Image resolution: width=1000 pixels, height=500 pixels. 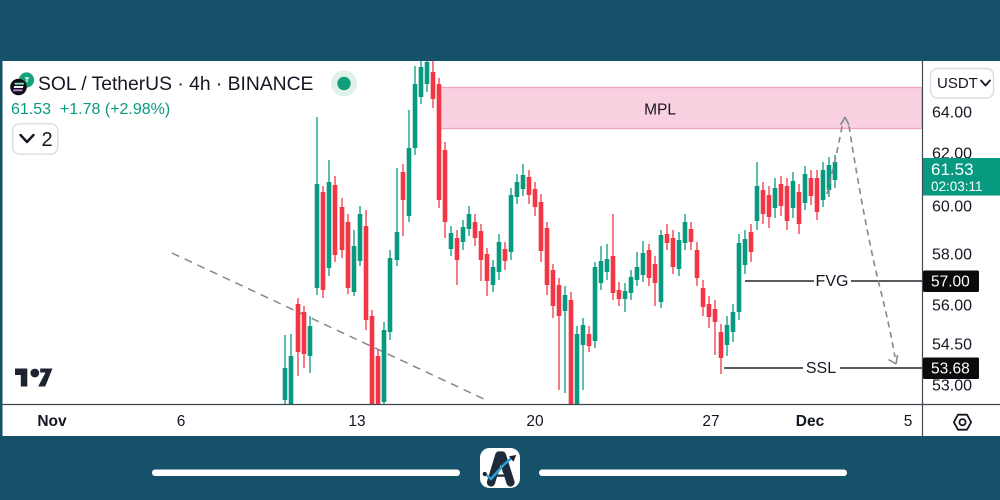 What do you see at coordinates (957, 186) in the screenshot?
I see `svg-text: 02:03:11` at bounding box center [957, 186].